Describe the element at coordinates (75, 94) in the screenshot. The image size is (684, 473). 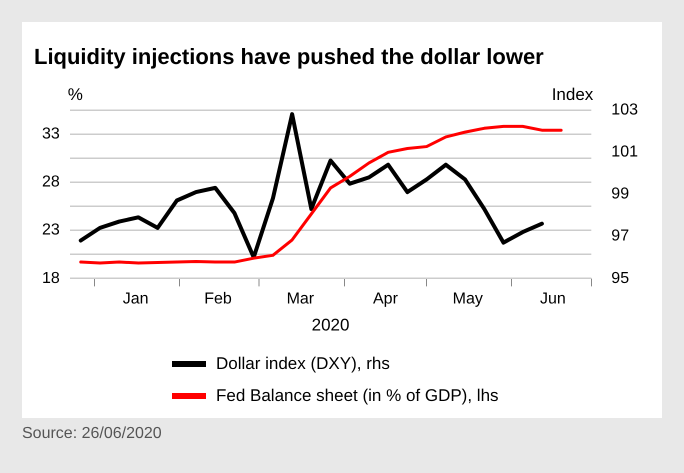
I see `y-axis-title: %` at that location.